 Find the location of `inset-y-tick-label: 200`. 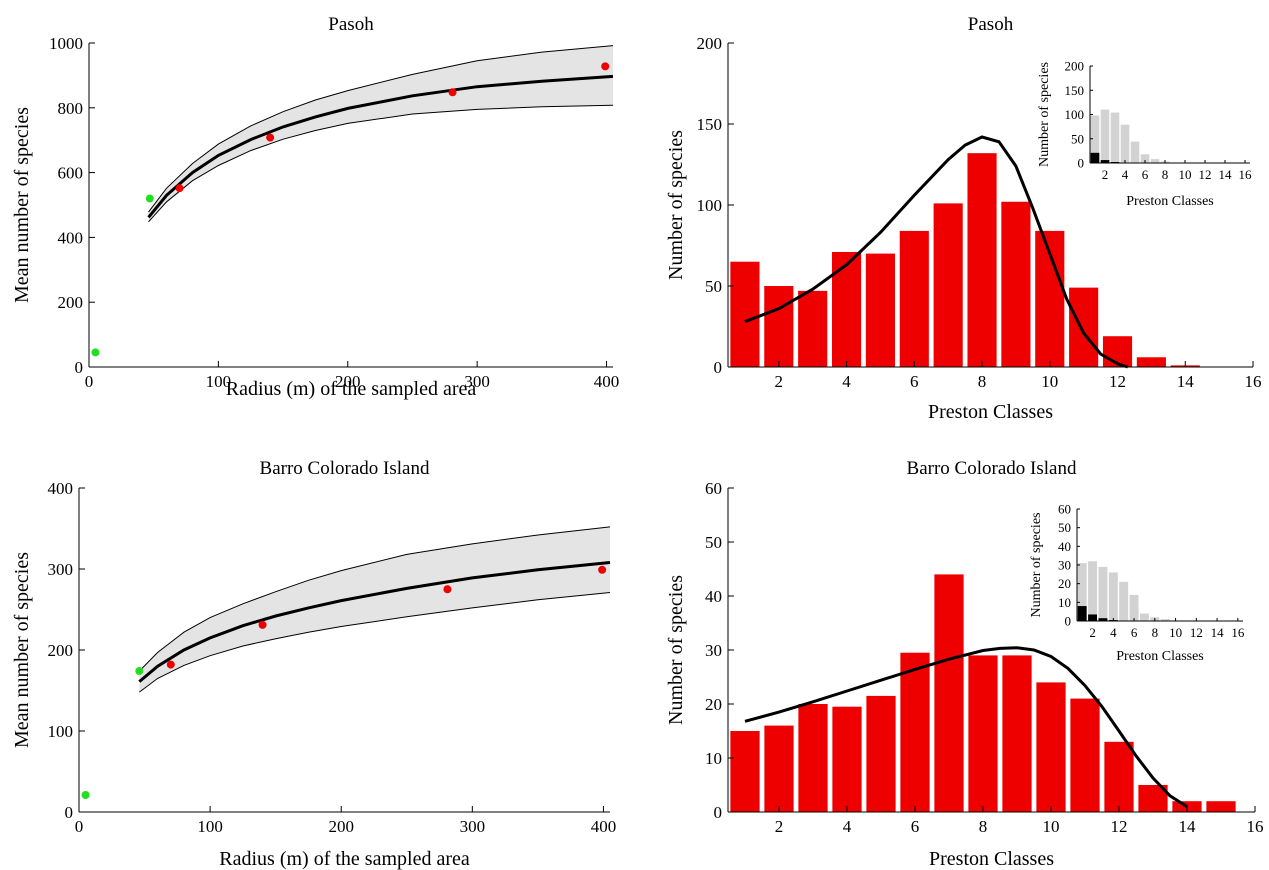

inset-y-tick-label: 200 is located at coordinates (1075, 66).